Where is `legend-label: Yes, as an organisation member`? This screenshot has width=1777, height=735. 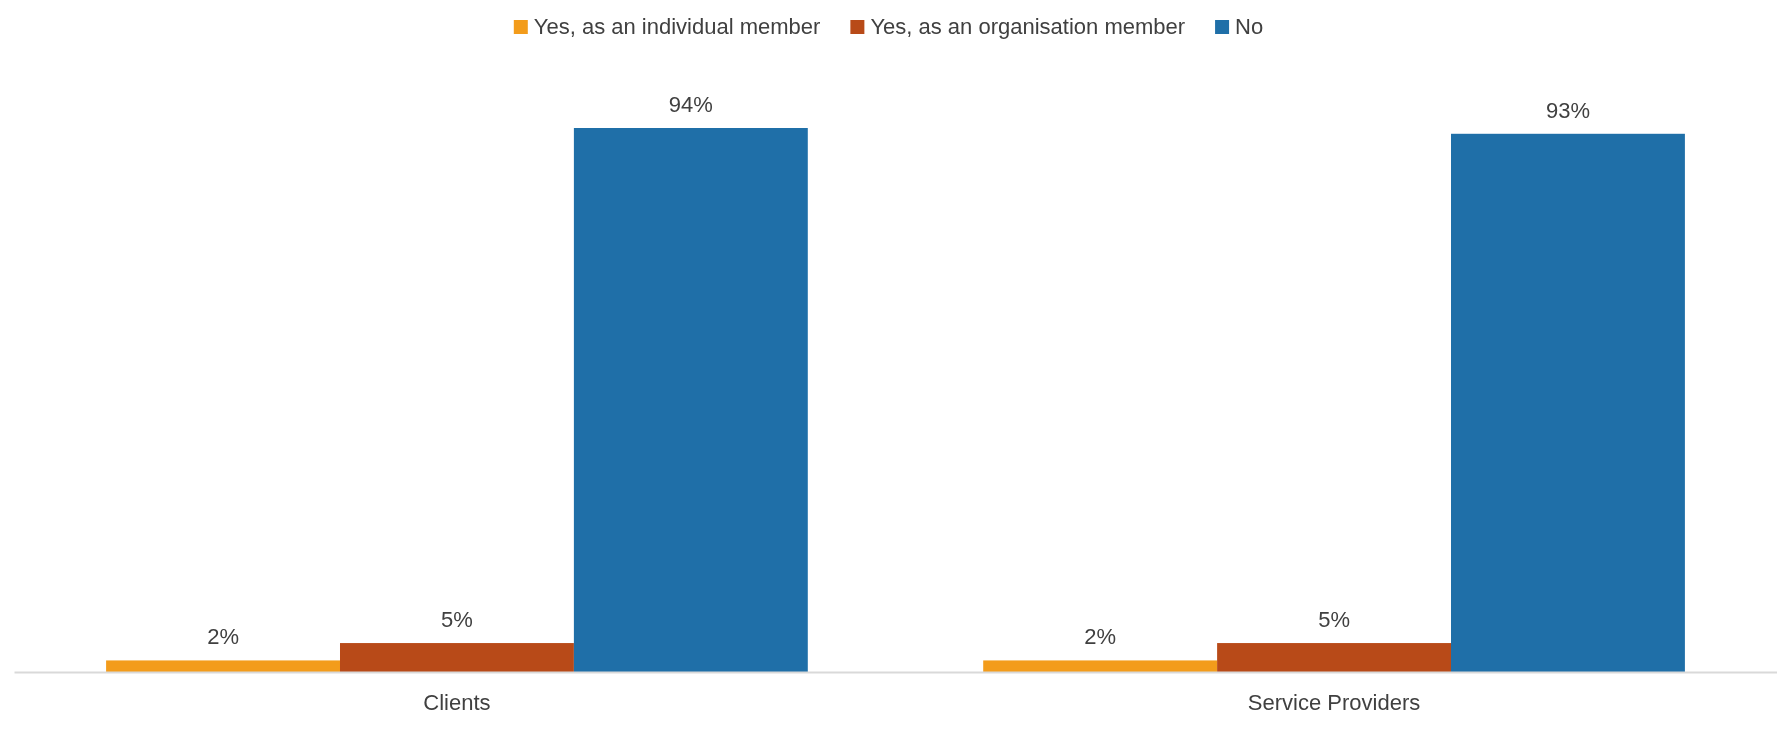 legend-label: Yes, as an organisation member is located at coordinates (1028, 26).